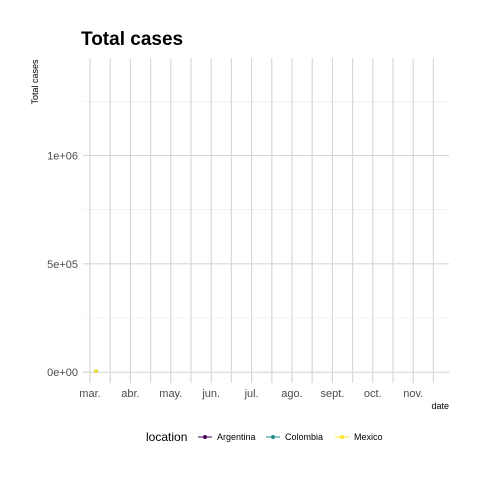 Image resolution: width=480 pixels, height=480 pixels. I want to click on legend-item-mexico: Mexico, so click(359, 437).